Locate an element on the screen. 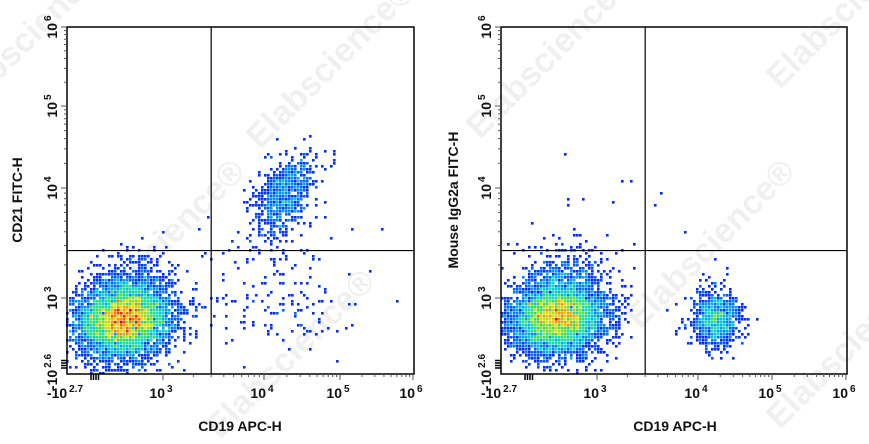  x-tick-label: 10 4 is located at coordinates (696, 392).